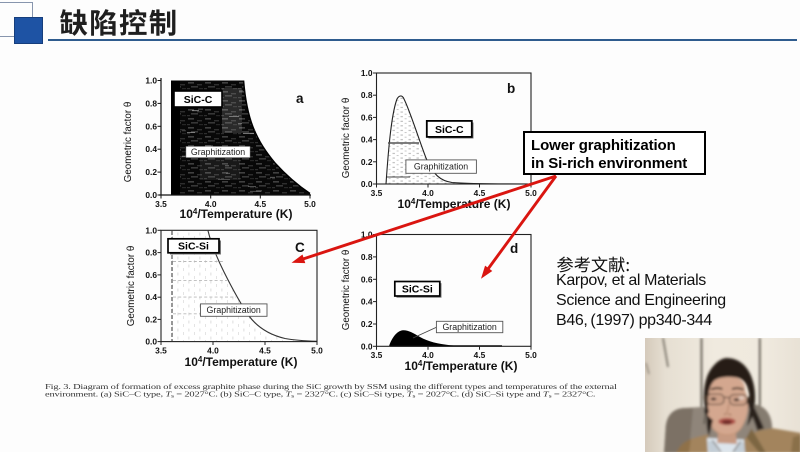 The image size is (800, 452). I want to click on svg-text: C, so click(300, 247).